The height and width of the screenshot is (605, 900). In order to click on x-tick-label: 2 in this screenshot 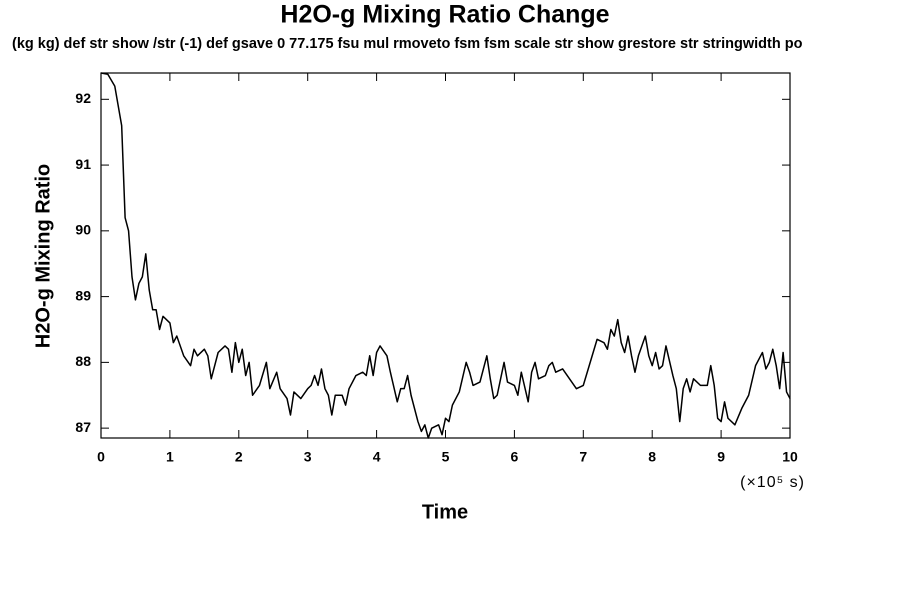, I will do `click(239, 457)`.